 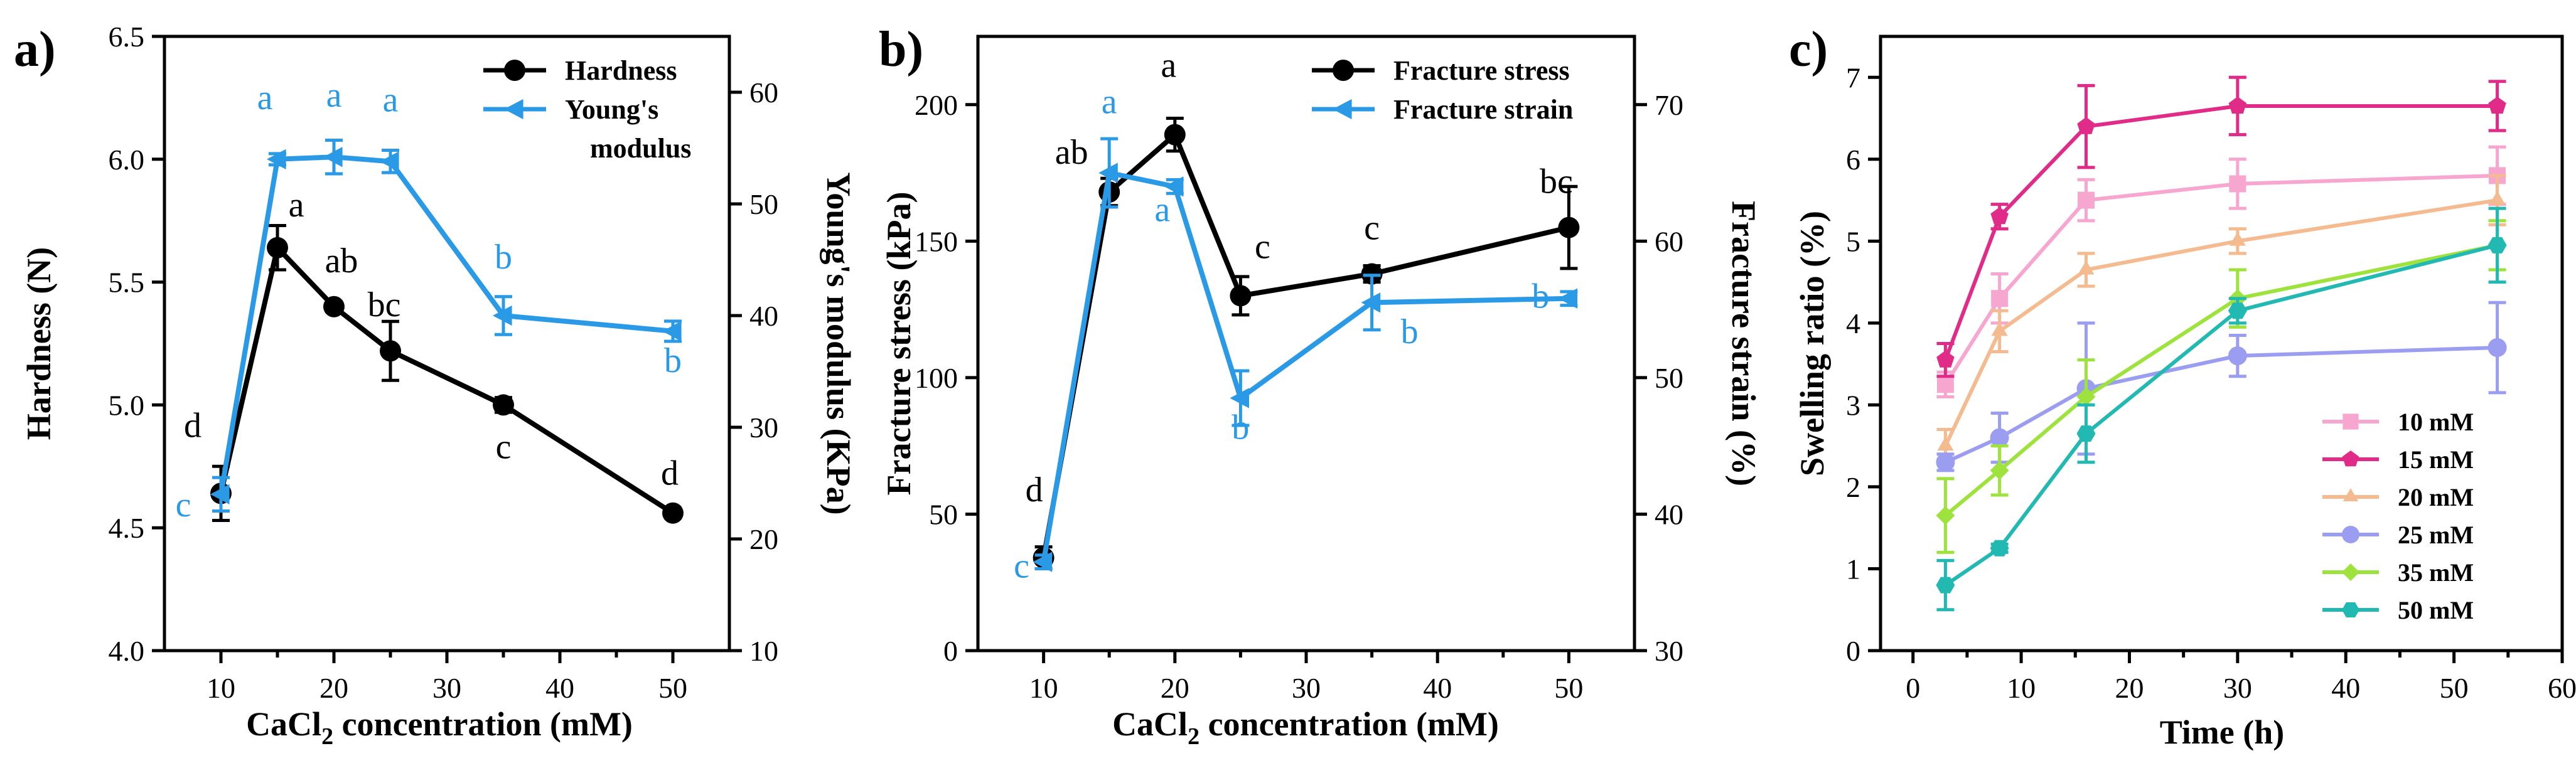 What do you see at coordinates (763, 316) in the screenshot?
I see `y2-tick-label: 40` at bounding box center [763, 316].